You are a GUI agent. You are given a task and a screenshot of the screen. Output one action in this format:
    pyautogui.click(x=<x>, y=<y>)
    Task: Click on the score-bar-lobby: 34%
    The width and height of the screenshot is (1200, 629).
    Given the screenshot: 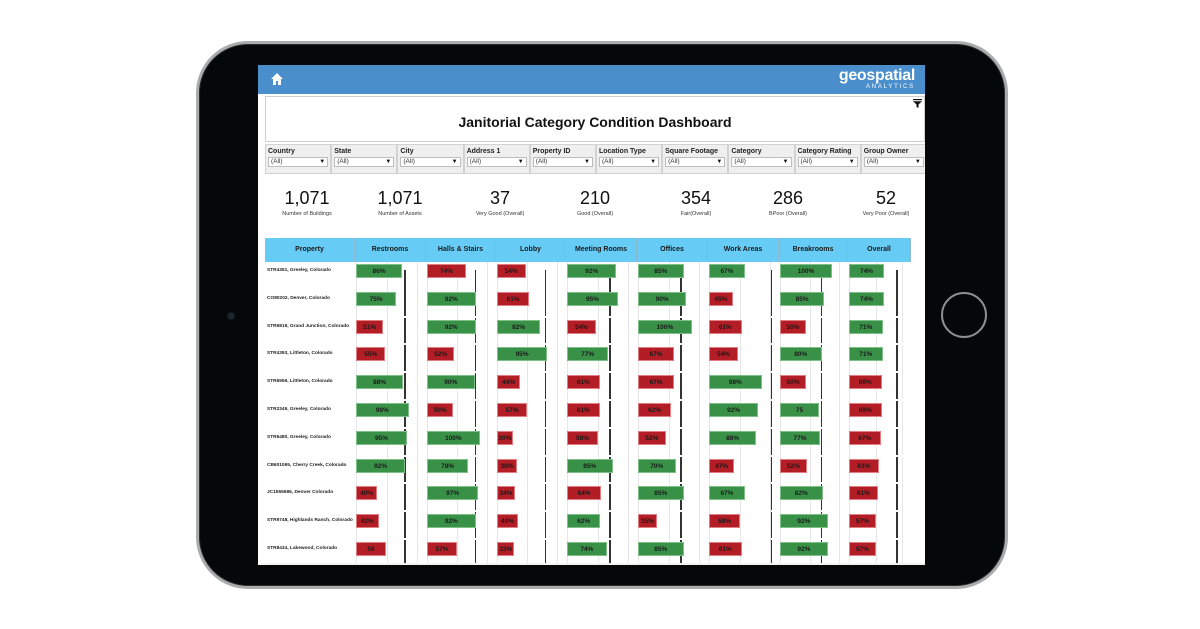 What is the action you would take?
    pyautogui.click(x=506, y=493)
    